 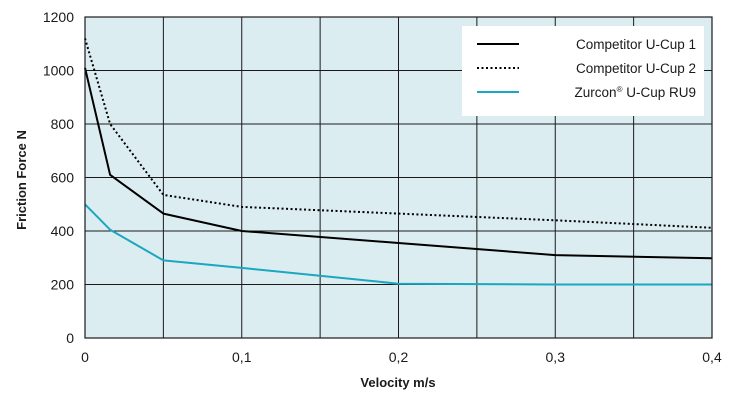 What do you see at coordinates (636, 68) in the screenshot?
I see `legend-label-competitor-2: Competitor U-Cup 2` at bounding box center [636, 68].